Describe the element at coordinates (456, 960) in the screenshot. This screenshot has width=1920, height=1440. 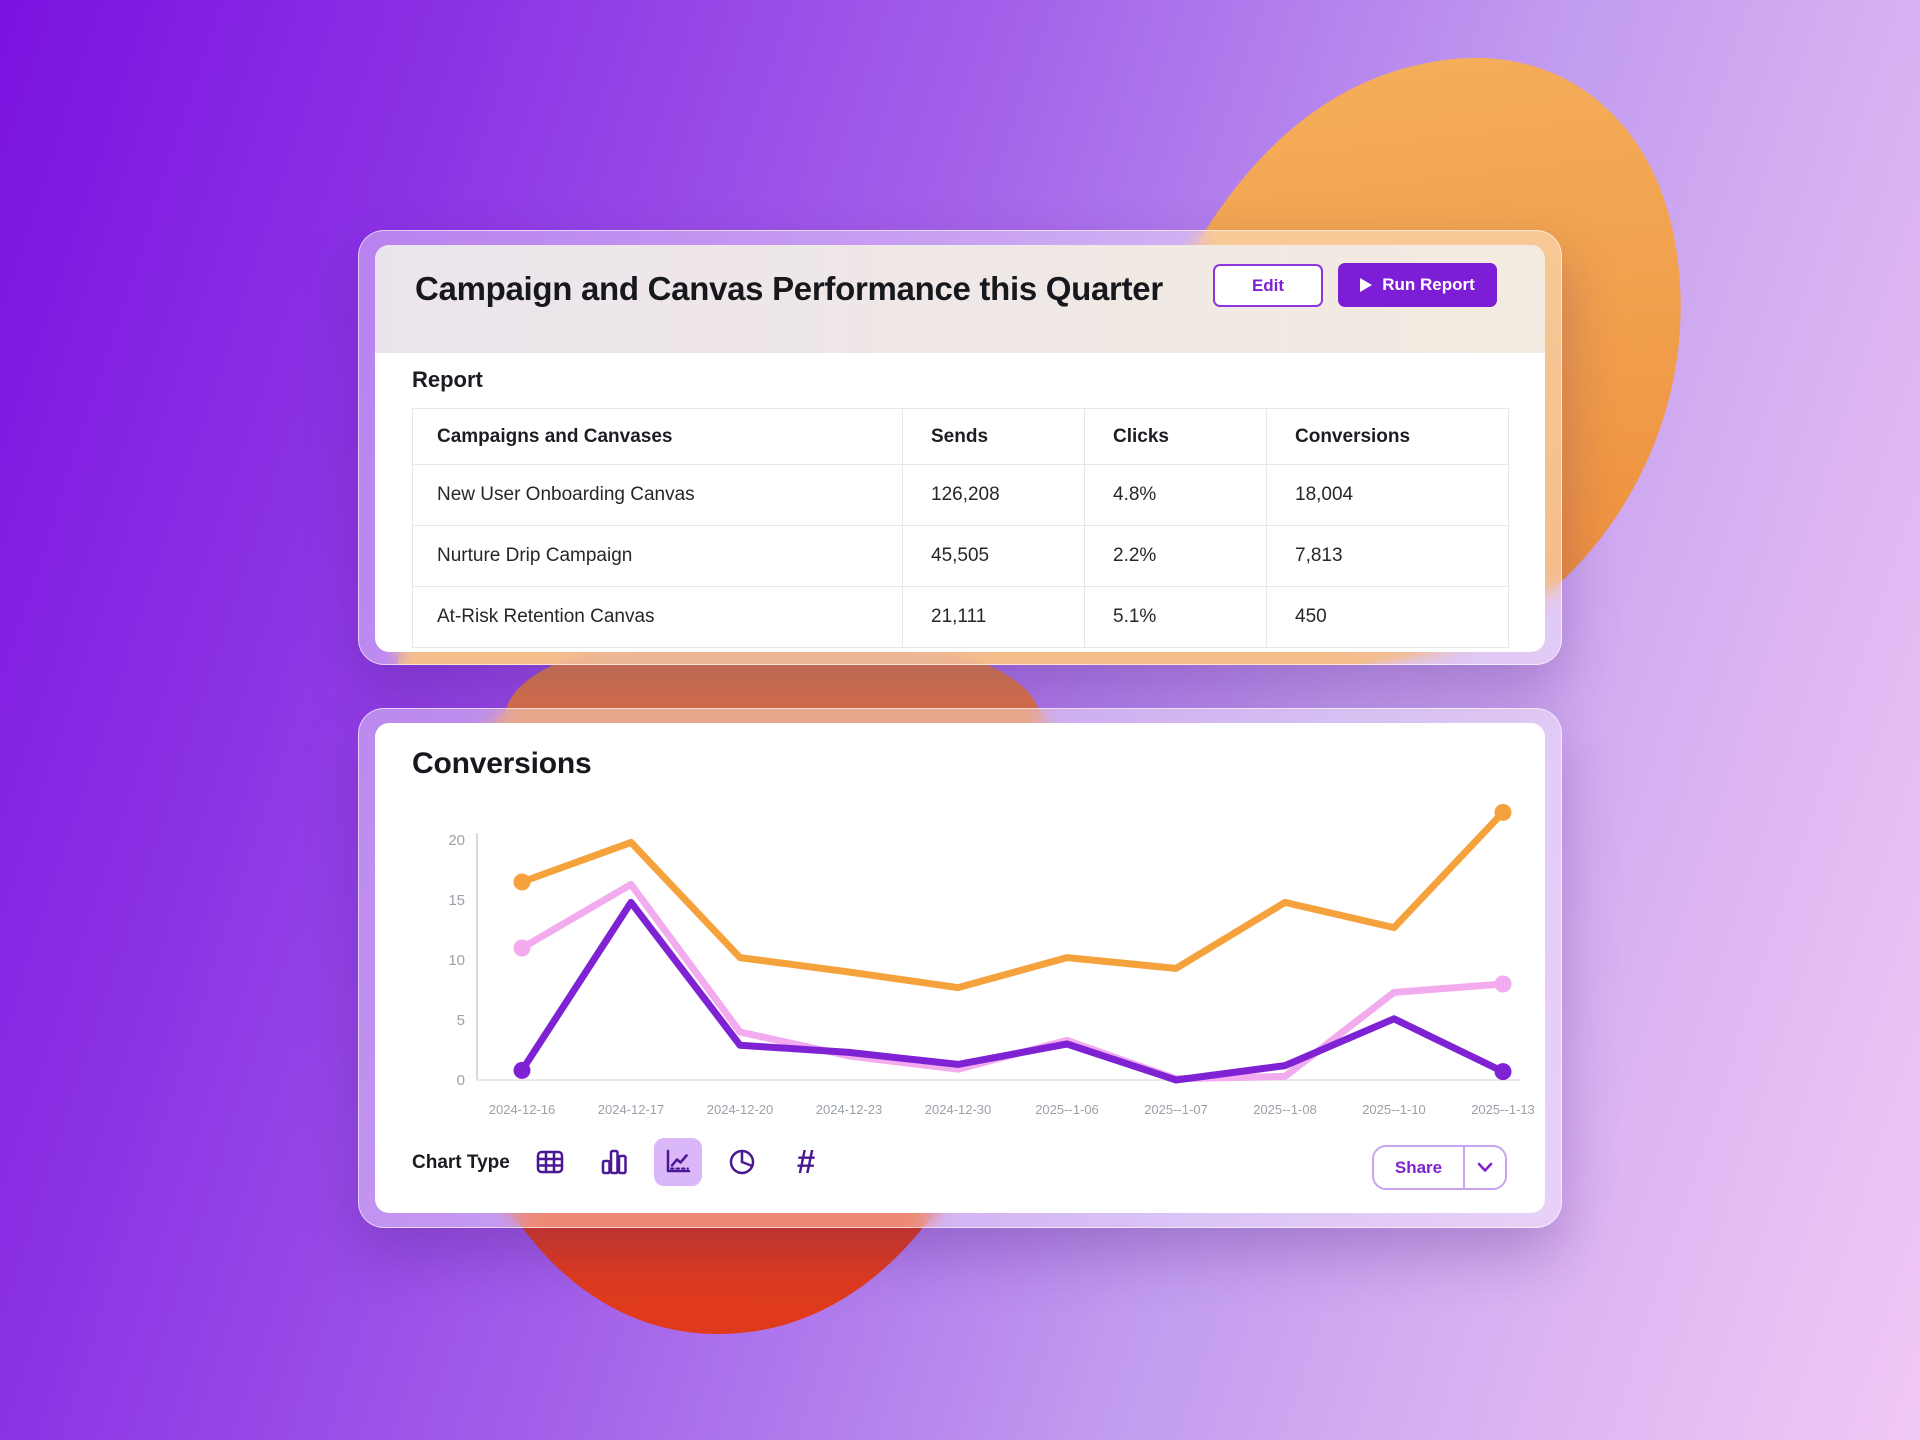
I see `y-tick-label: 10` at that location.